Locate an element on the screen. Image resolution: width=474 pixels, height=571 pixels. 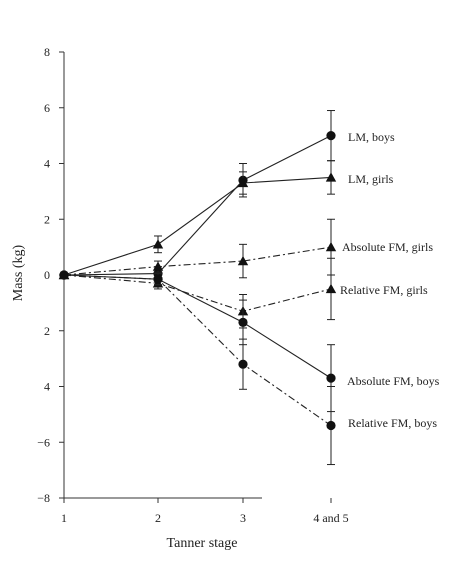
label-relative-fm-boys: Relative FM, boys is located at coordinates (392, 423).